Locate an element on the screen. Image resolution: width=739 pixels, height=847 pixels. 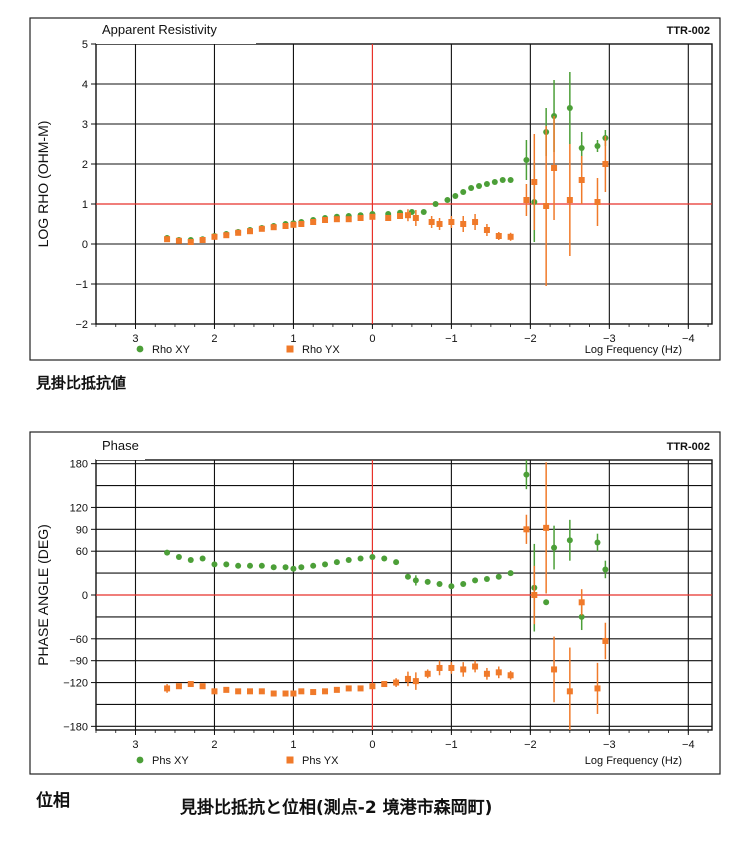
phs-y-tick-label: −180 is located at coordinates (75, 727).